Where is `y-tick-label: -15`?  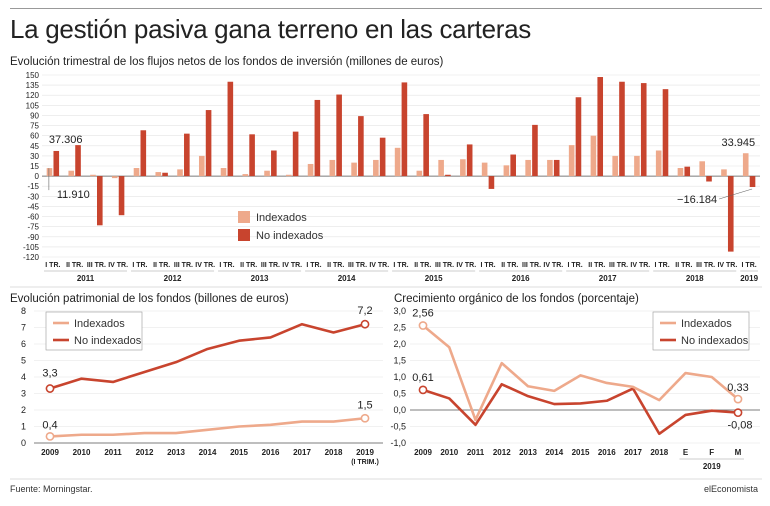 y-tick-label: -15 is located at coordinates (33, 186).